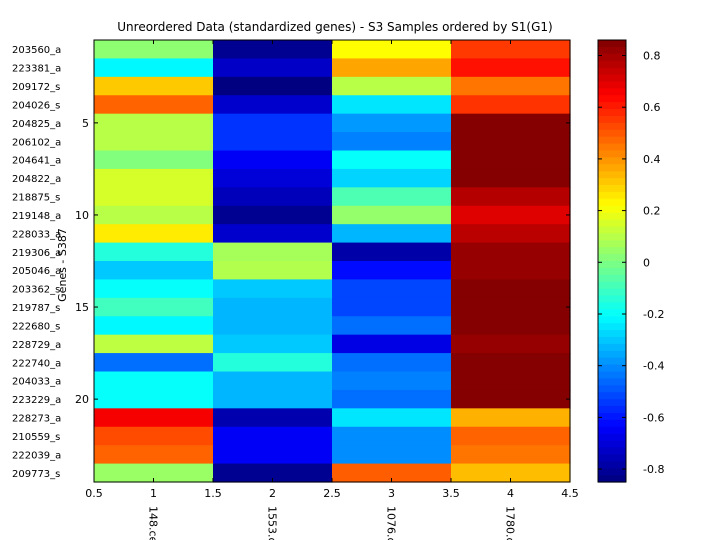 This screenshot has width=720, height=540. What do you see at coordinates (36, 474) in the screenshot?
I see `row-label: 209773_s` at bounding box center [36, 474].